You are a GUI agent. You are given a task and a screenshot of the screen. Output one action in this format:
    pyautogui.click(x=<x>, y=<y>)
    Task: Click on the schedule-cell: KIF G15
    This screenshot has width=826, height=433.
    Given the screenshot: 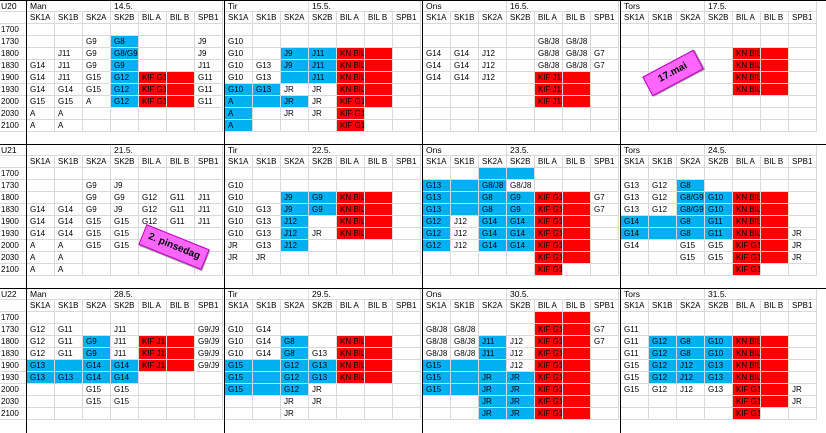 What is the action you would take?
    pyautogui.click(x=549, y=258)
    